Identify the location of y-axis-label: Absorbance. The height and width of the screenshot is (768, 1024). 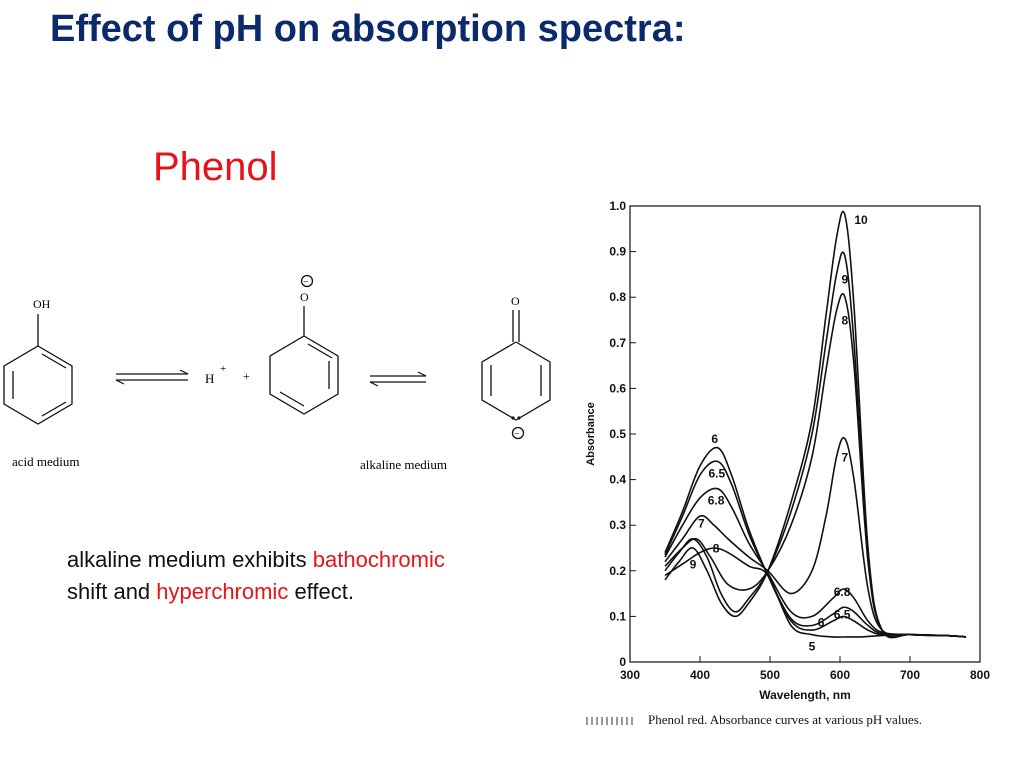
(591, 434).